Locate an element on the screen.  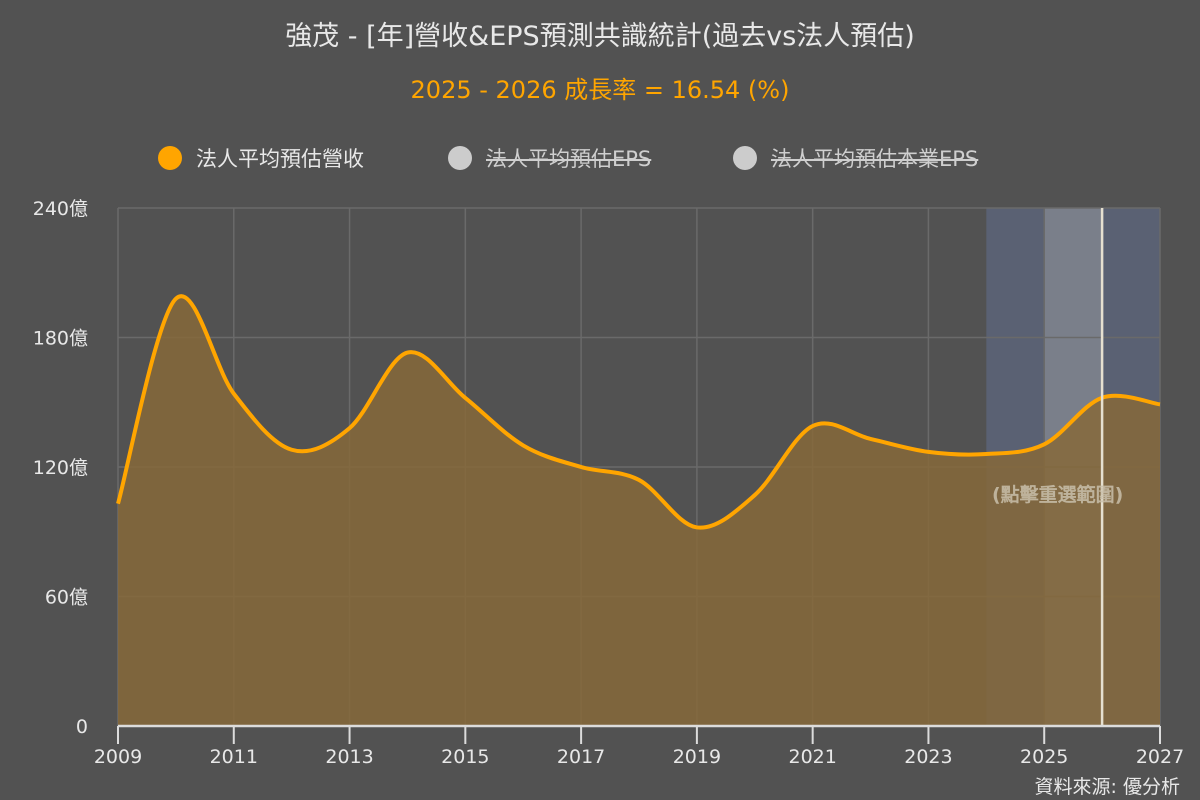
y-tick-label: 180億 is located at coordinates (60, 339).